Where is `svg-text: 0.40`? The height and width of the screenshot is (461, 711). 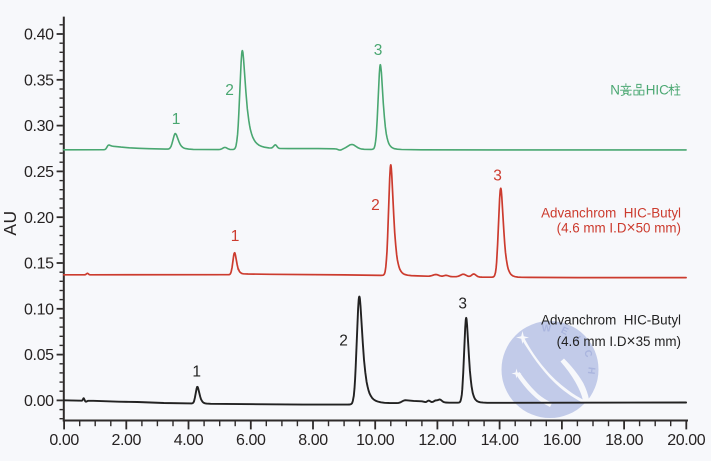
svg-text: 0.40 is located at coordinates (39, 35).